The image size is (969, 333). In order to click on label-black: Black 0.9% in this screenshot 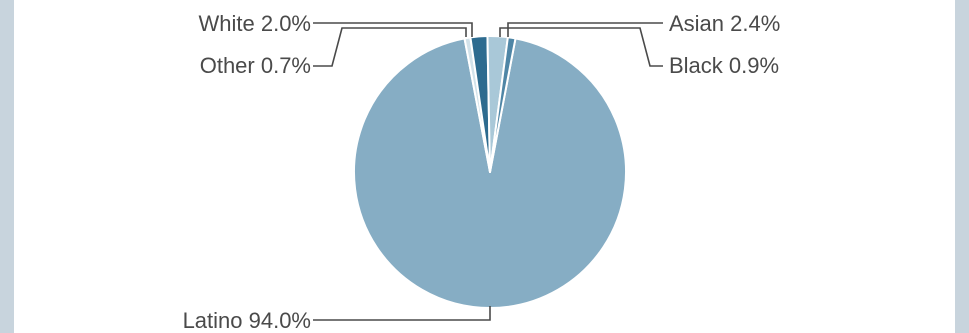, I will do `click(724, 65)`.